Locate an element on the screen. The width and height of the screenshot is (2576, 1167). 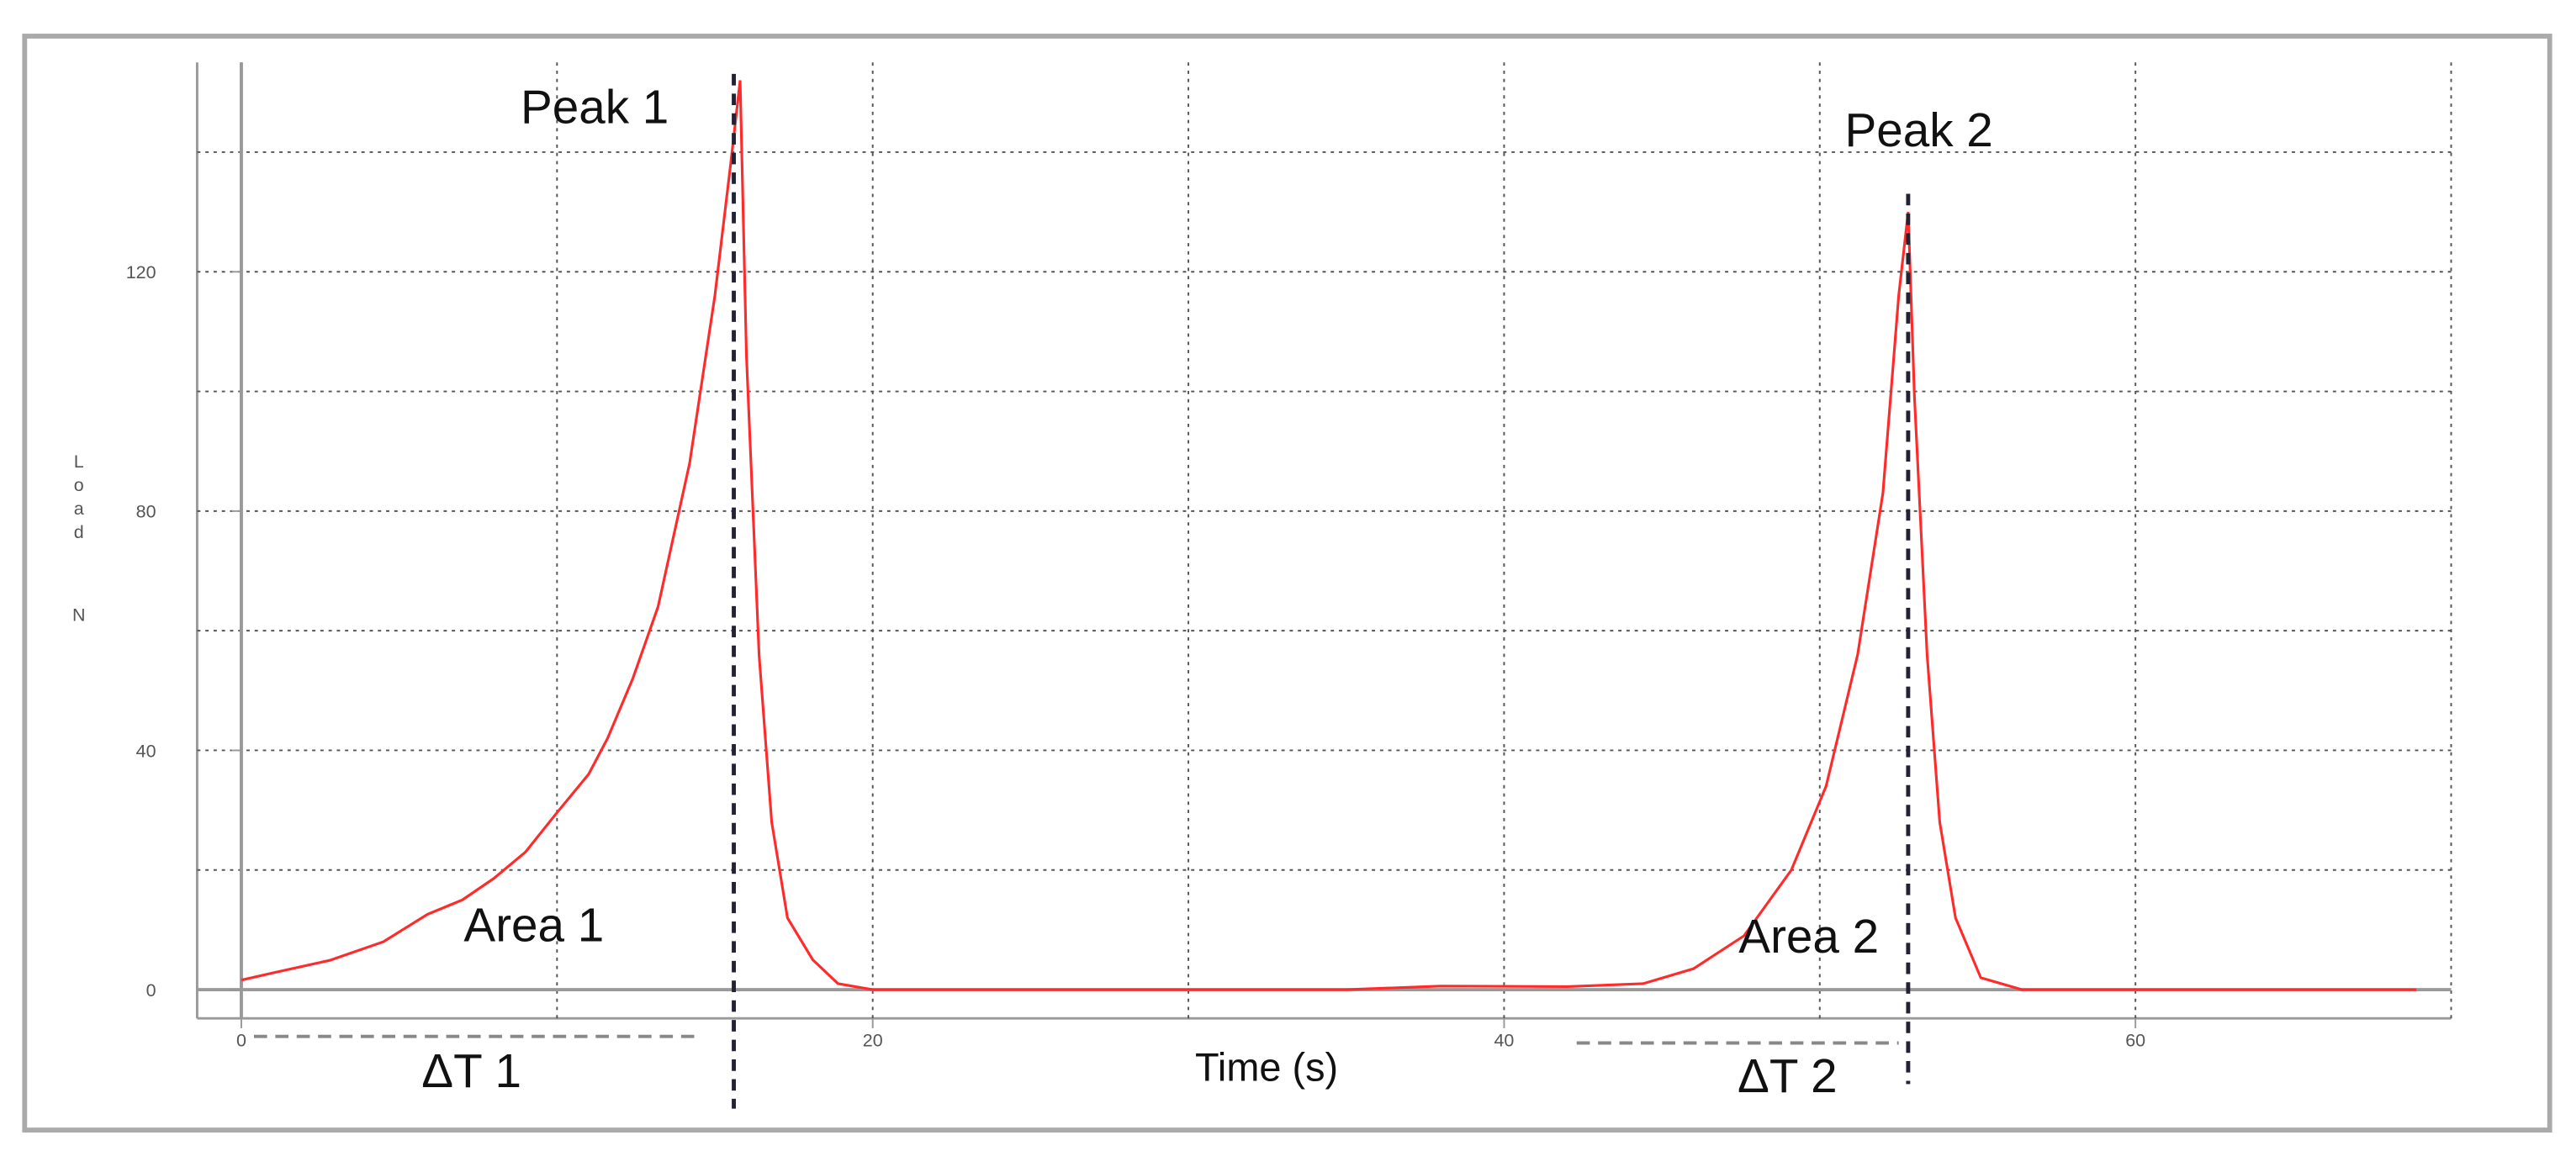
x-tick-label: 40 is located at coordinates (1504, 1040).